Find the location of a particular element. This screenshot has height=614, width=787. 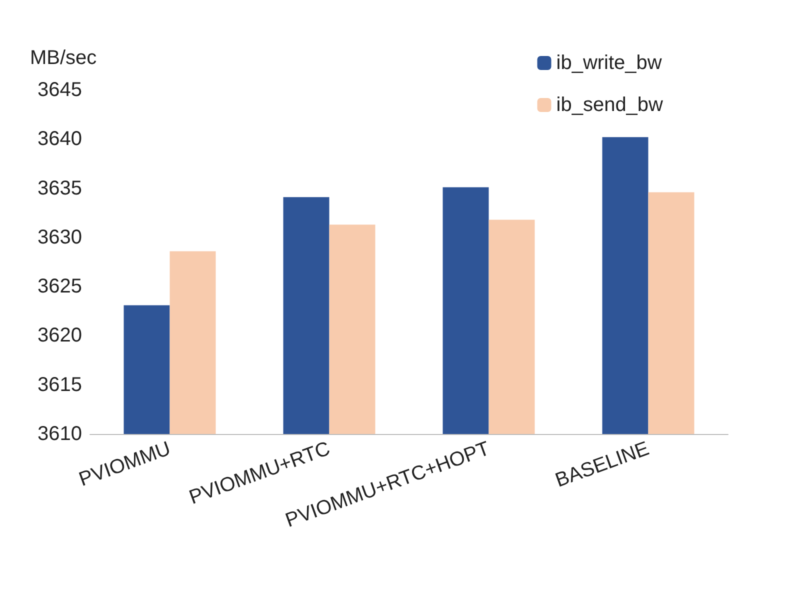

y-tick-label: 3615 is located at coordinates (60, 385).